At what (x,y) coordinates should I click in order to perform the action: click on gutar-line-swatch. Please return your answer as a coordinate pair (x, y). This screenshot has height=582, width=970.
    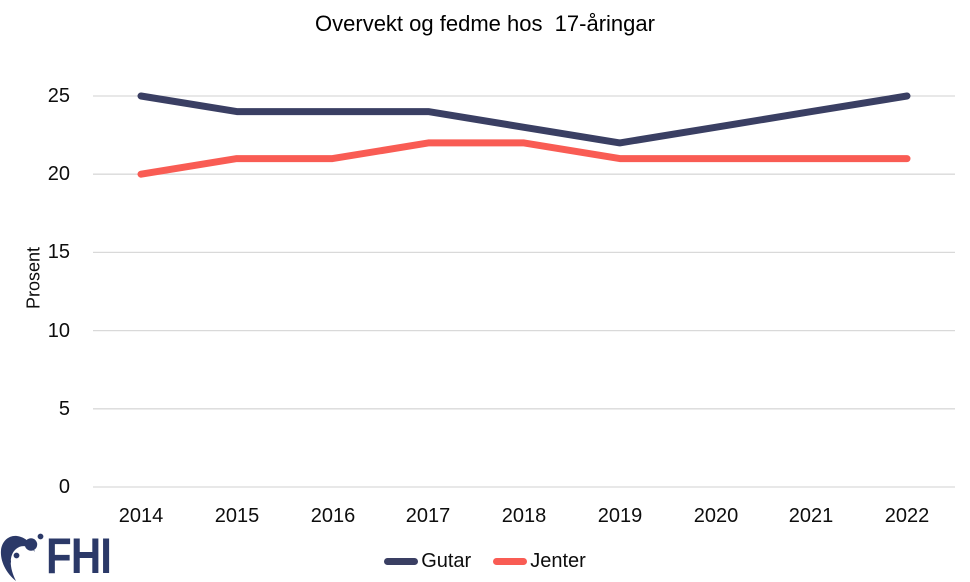
    Looking at the image, I should click on (401, 561).